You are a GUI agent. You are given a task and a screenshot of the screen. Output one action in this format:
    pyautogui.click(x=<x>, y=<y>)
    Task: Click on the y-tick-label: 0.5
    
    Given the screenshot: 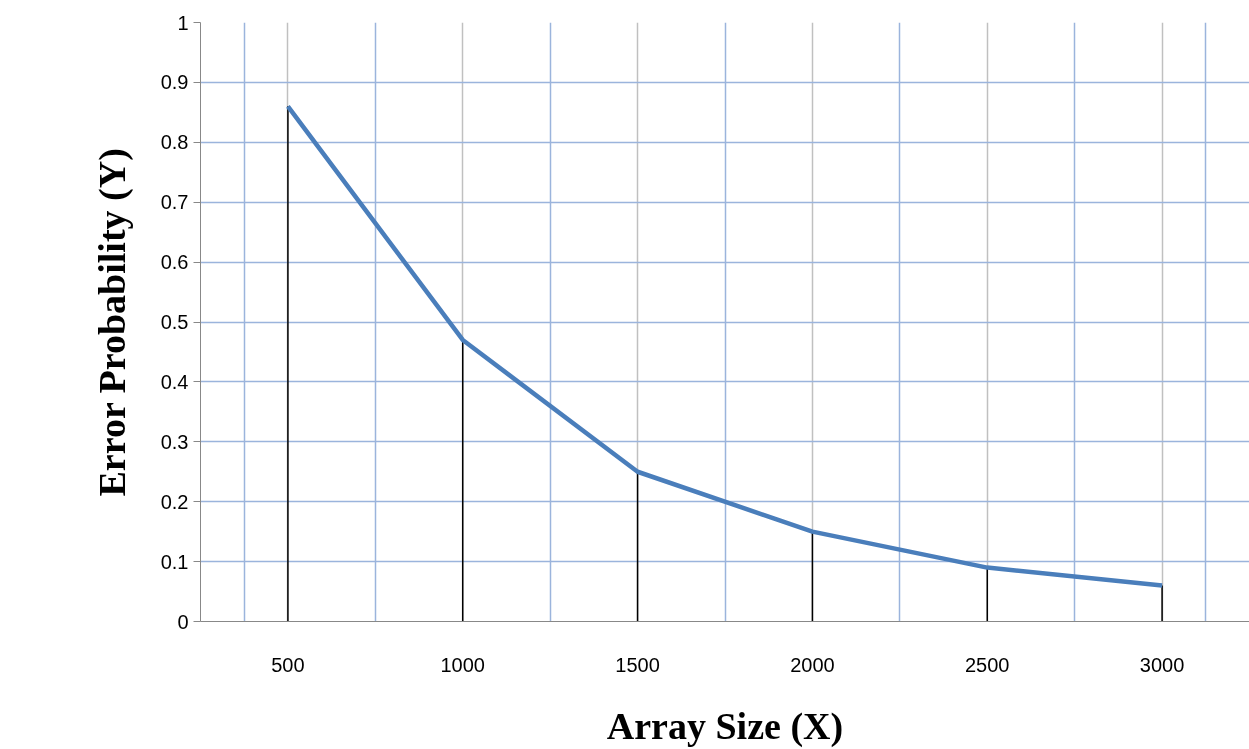 What is the action you would take?
    pyautogui.click(x=174, y=322)
    